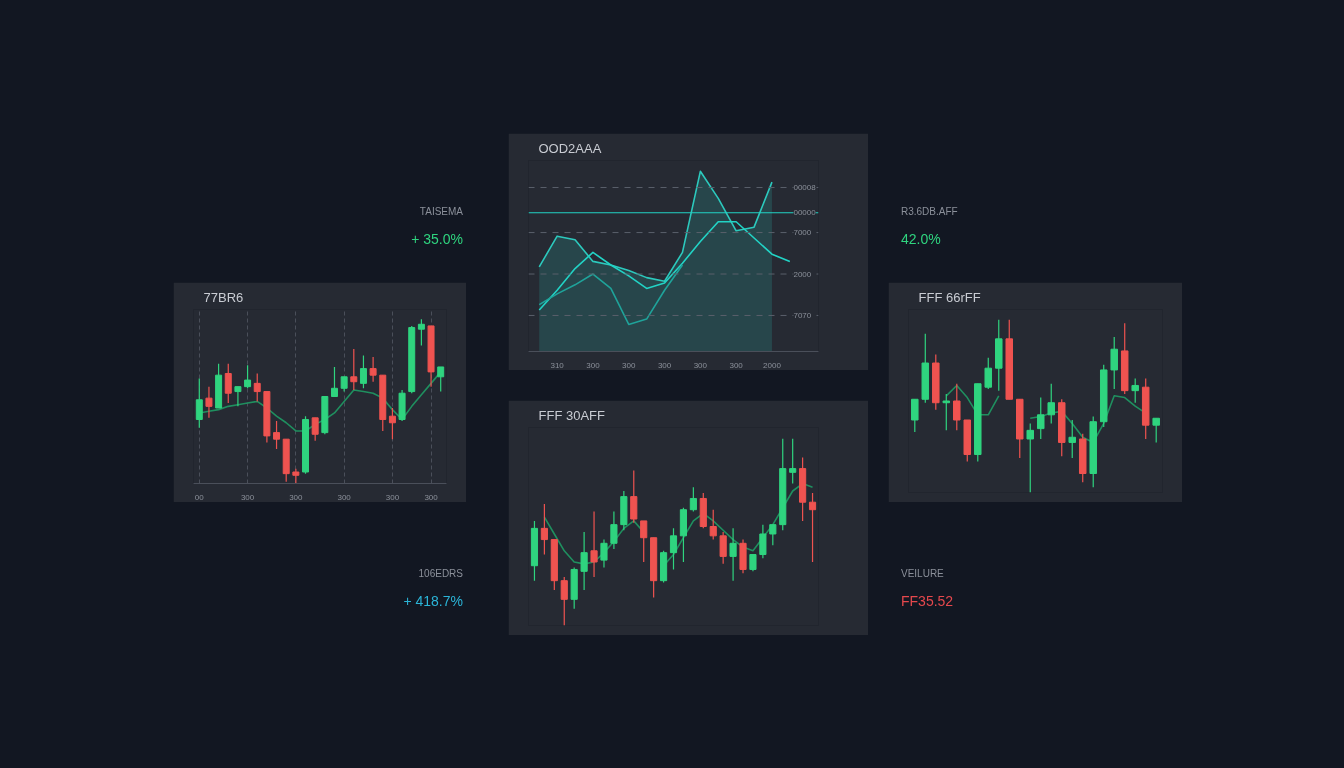 The height and width of the screenshot is (768, 1344). What do you see at coordinates (805, 188) in the screenshot?
I see `annotation: 00008` at bounding box center [805, 188].